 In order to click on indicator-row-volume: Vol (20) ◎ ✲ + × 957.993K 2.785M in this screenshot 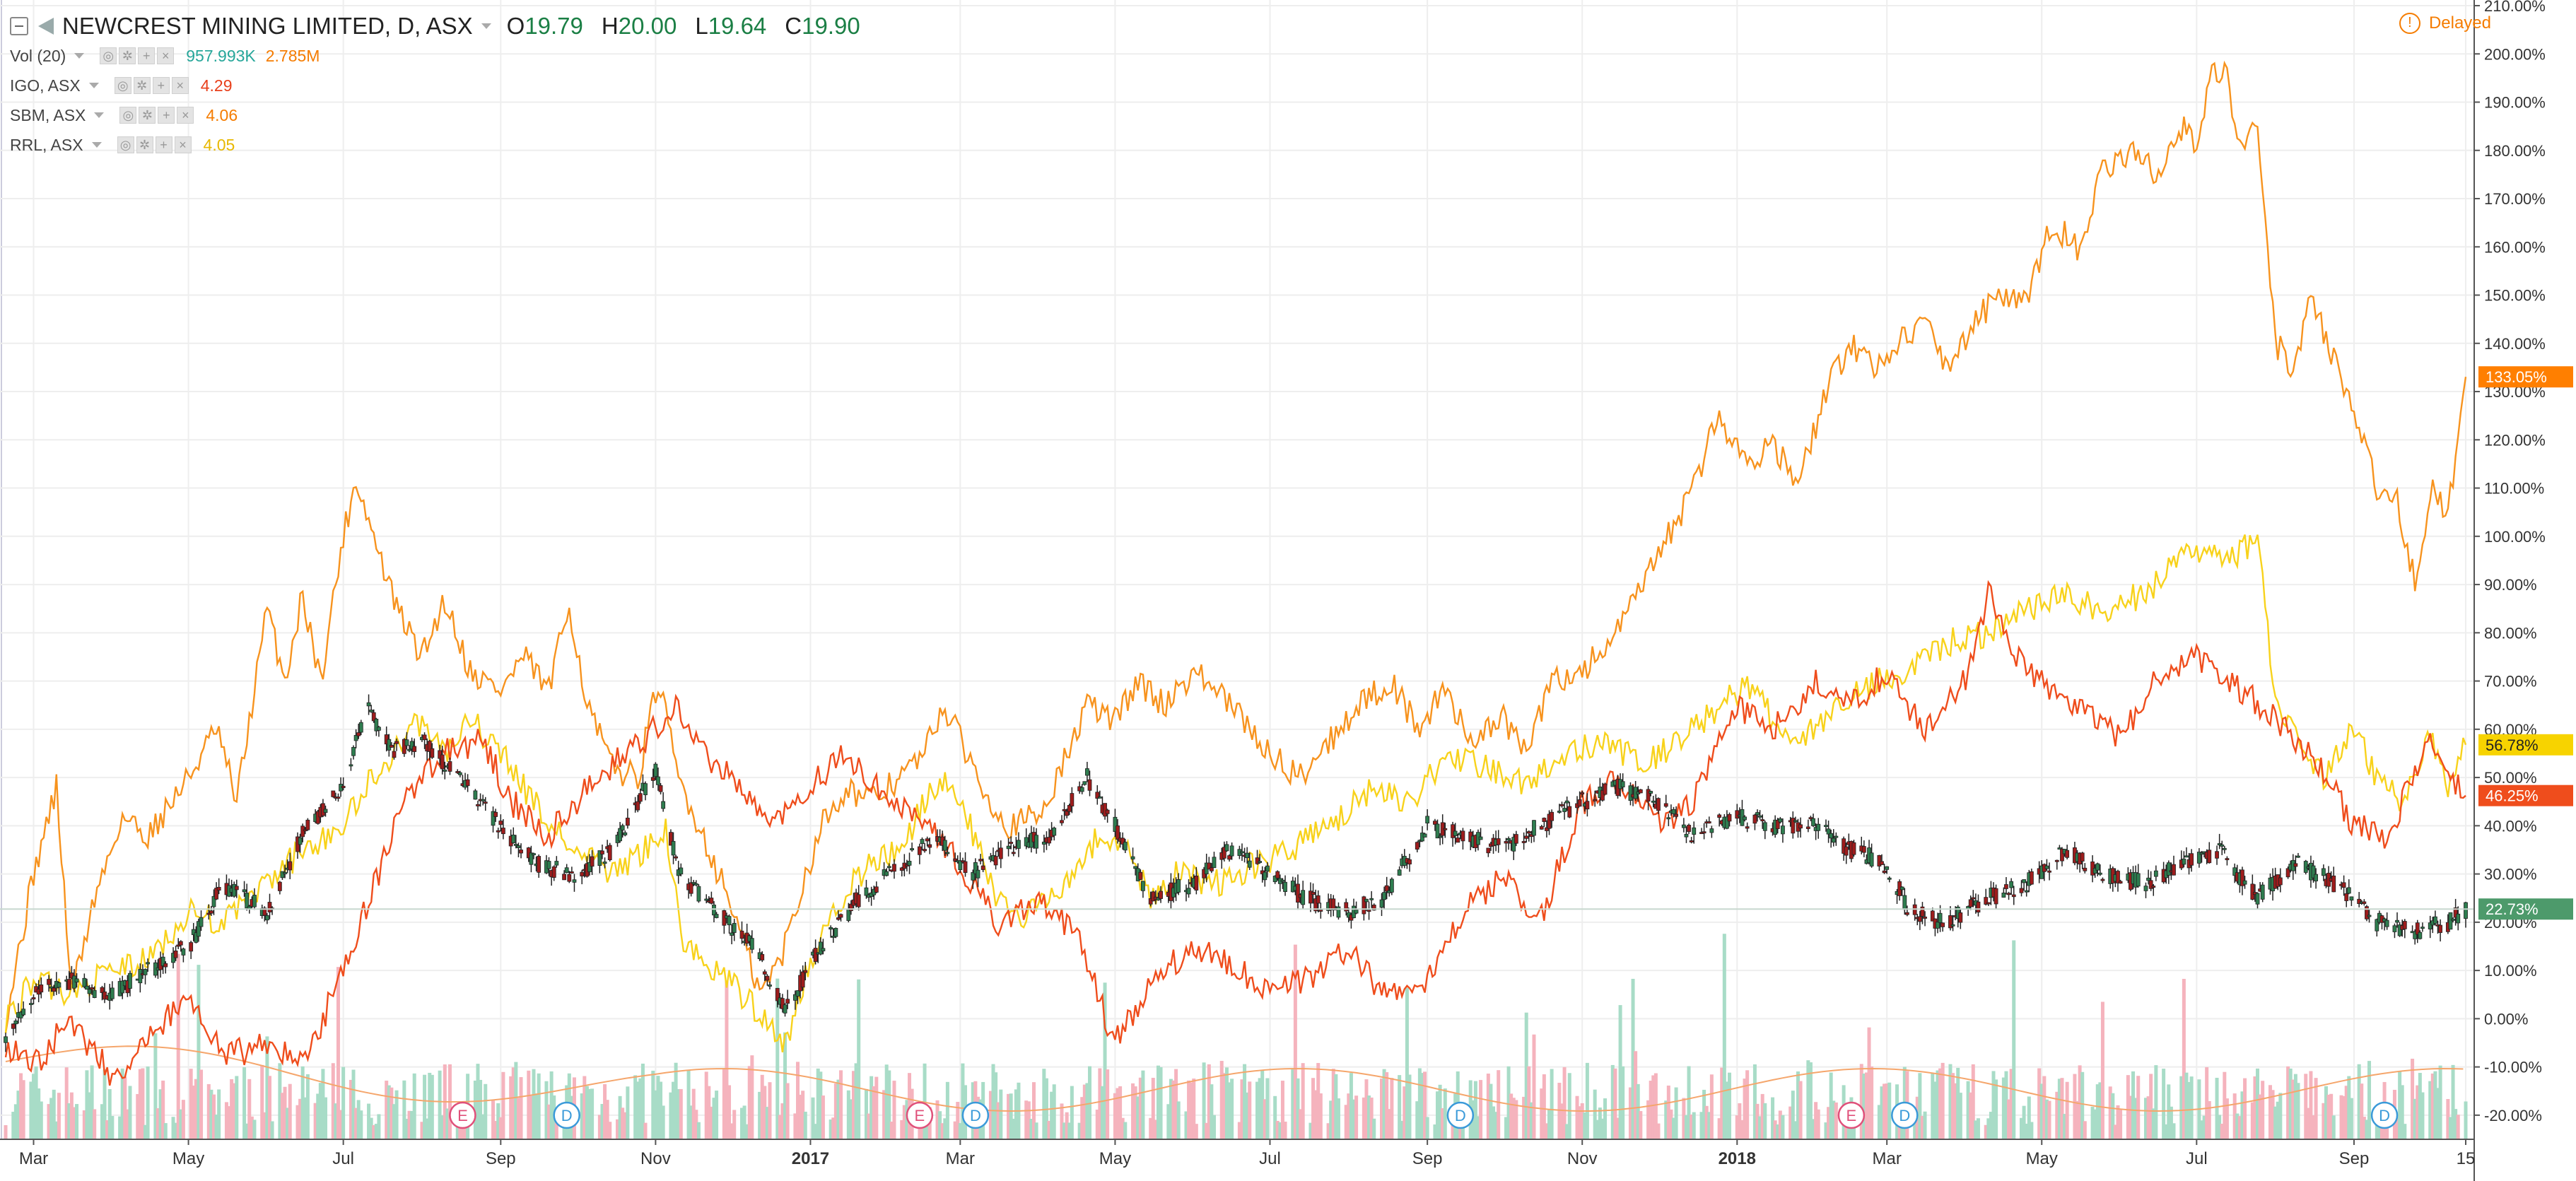, I will do `click(445, 56)`.